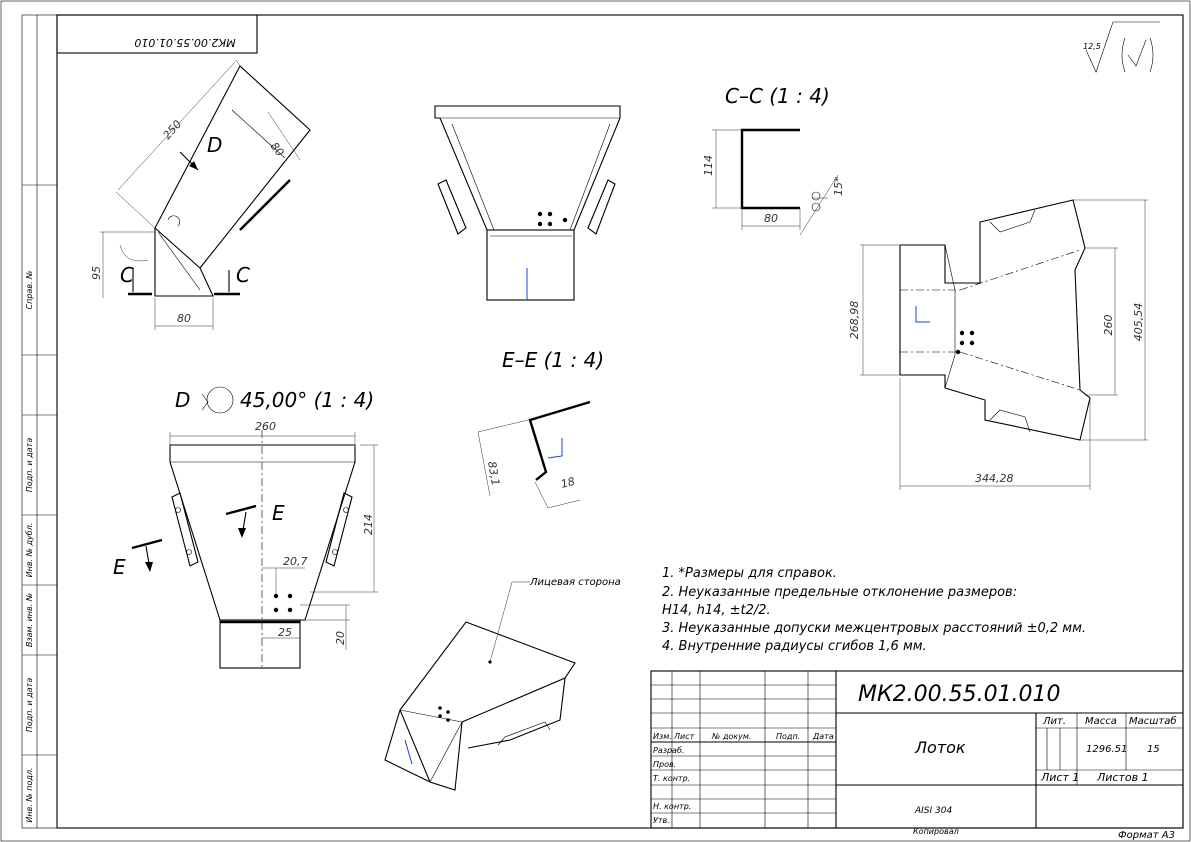 Image resolution: width=1191 pixels, height=842 pixels. What do you see at coordinates (502, 684) in the screenshot?
I see `view-isometric: Лицевая сторона` at bounding box center [502, 684].